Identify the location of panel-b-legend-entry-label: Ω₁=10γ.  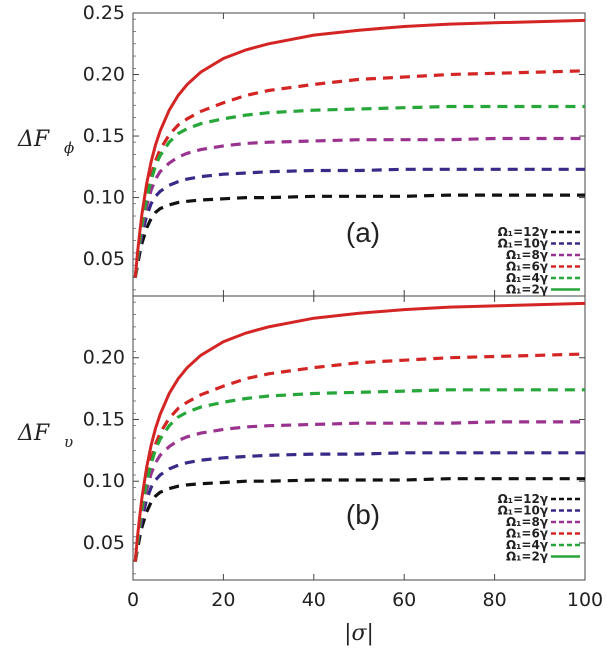
(523, 511).